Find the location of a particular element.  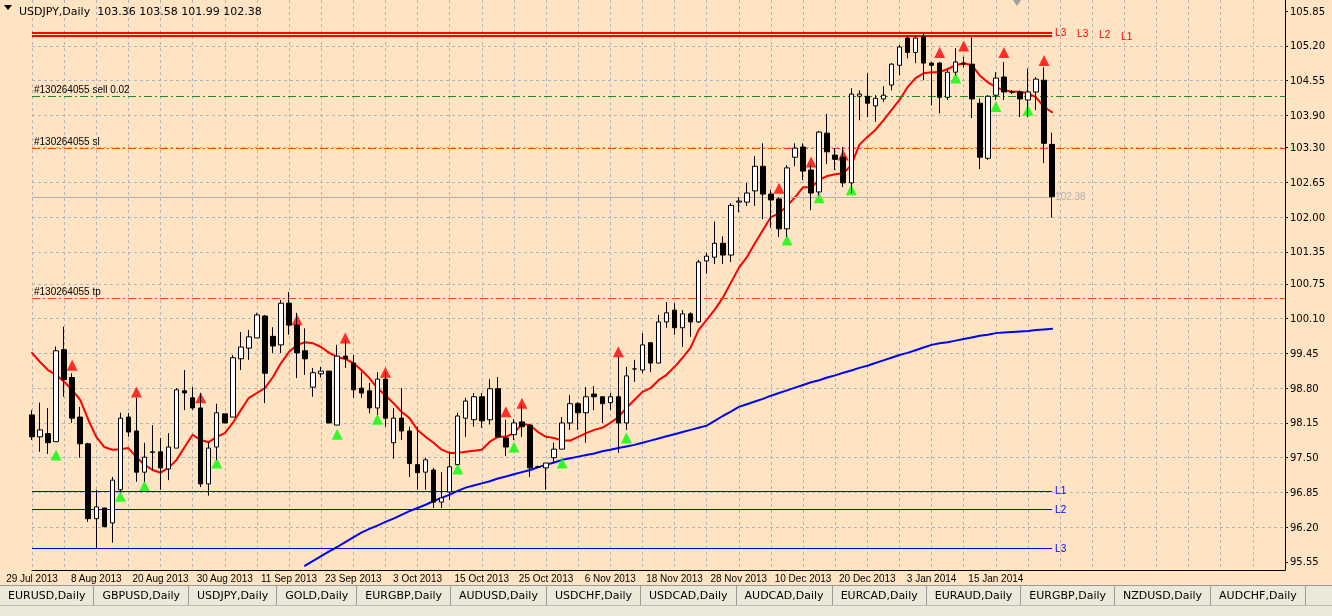

y-tick-label: 103.90 is located at coordinates (1307, 115).